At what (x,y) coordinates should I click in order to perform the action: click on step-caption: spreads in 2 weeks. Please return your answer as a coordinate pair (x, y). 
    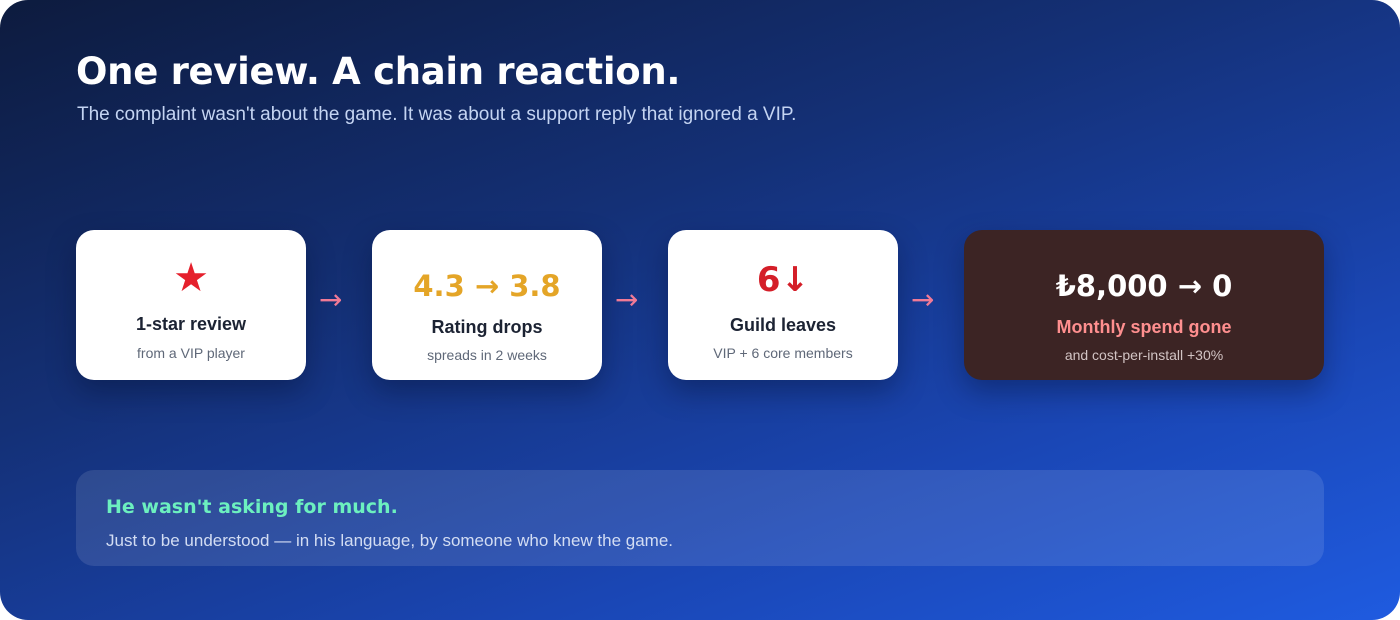
    Looking at the image, I should click on (487, 355).